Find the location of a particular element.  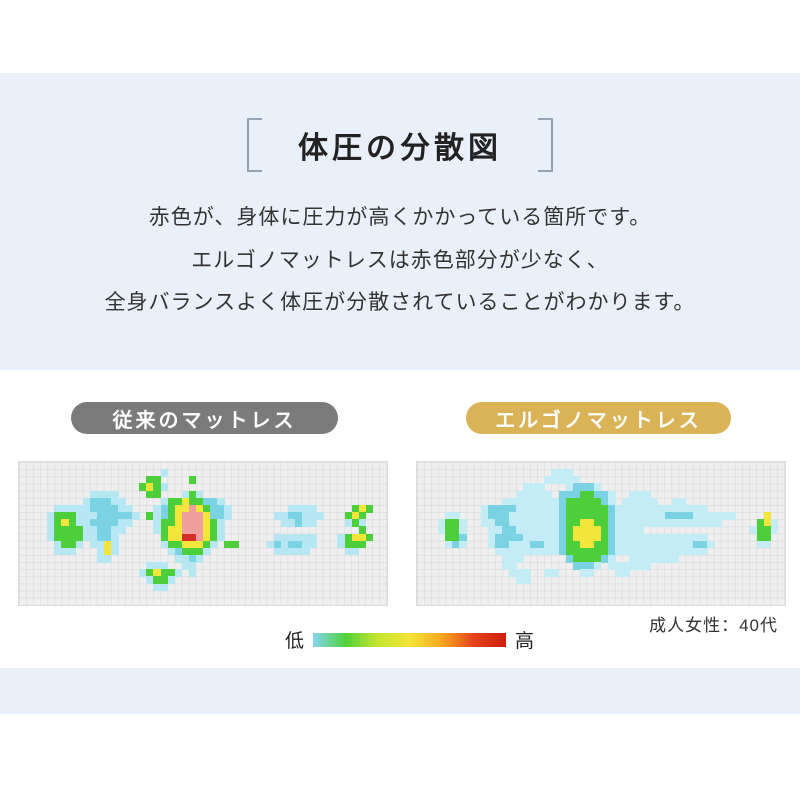

pressure-legend: 低 高 is located at coordinates (409, 639).